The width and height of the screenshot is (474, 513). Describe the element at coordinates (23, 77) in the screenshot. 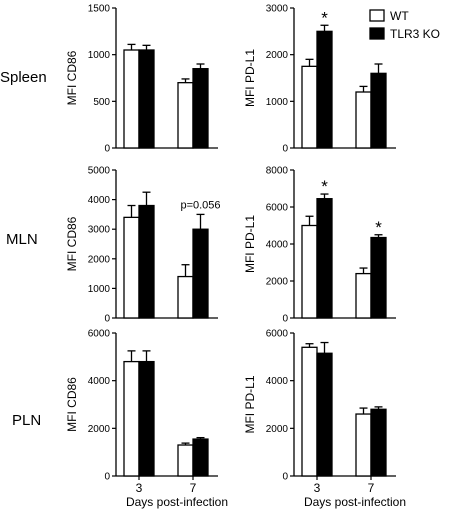

I see `row-label-spleen: Spleen` at that location.